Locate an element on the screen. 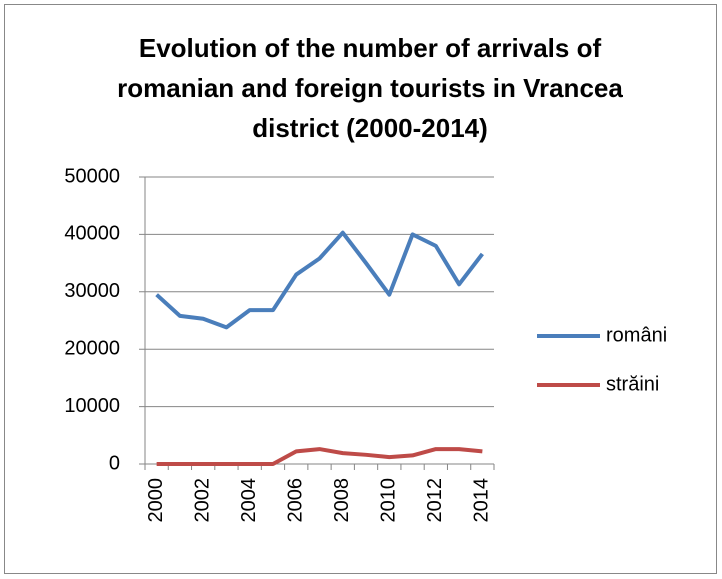 This screenshot has width=722, height=579. x-tick-label: 2008 is located at coordinates (342, 500).